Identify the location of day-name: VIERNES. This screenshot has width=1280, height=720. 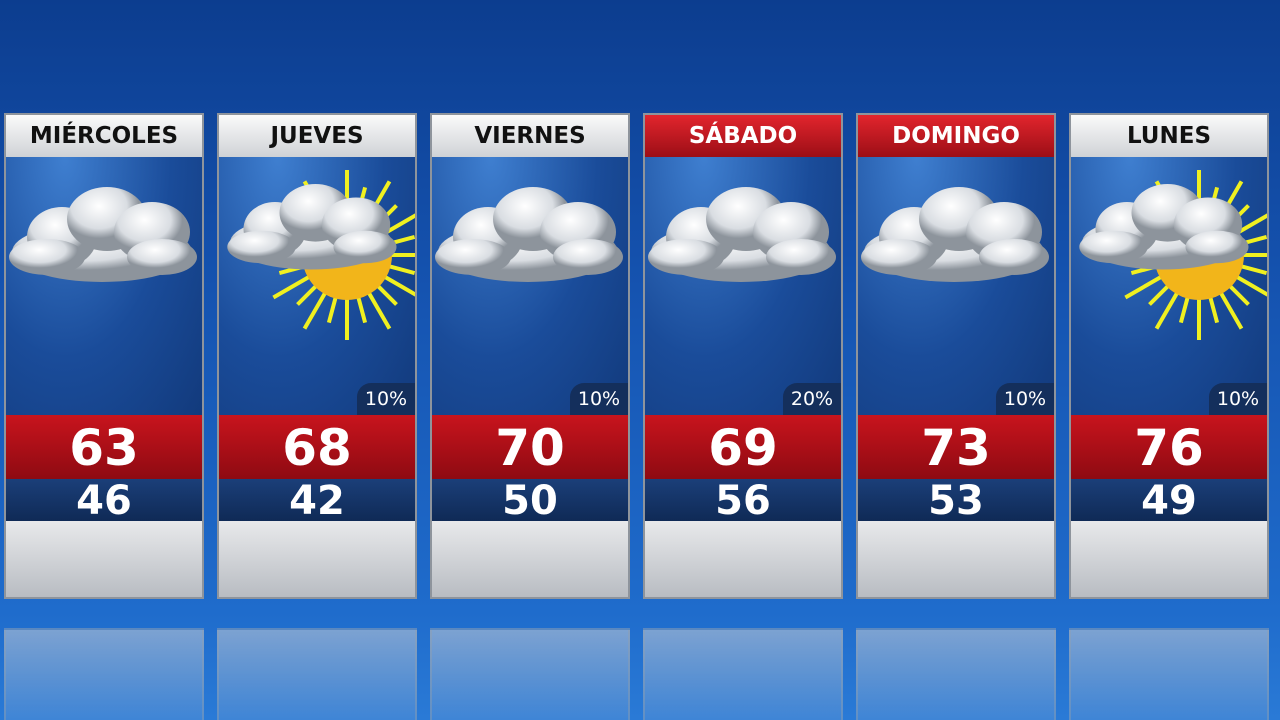
(530, 136).